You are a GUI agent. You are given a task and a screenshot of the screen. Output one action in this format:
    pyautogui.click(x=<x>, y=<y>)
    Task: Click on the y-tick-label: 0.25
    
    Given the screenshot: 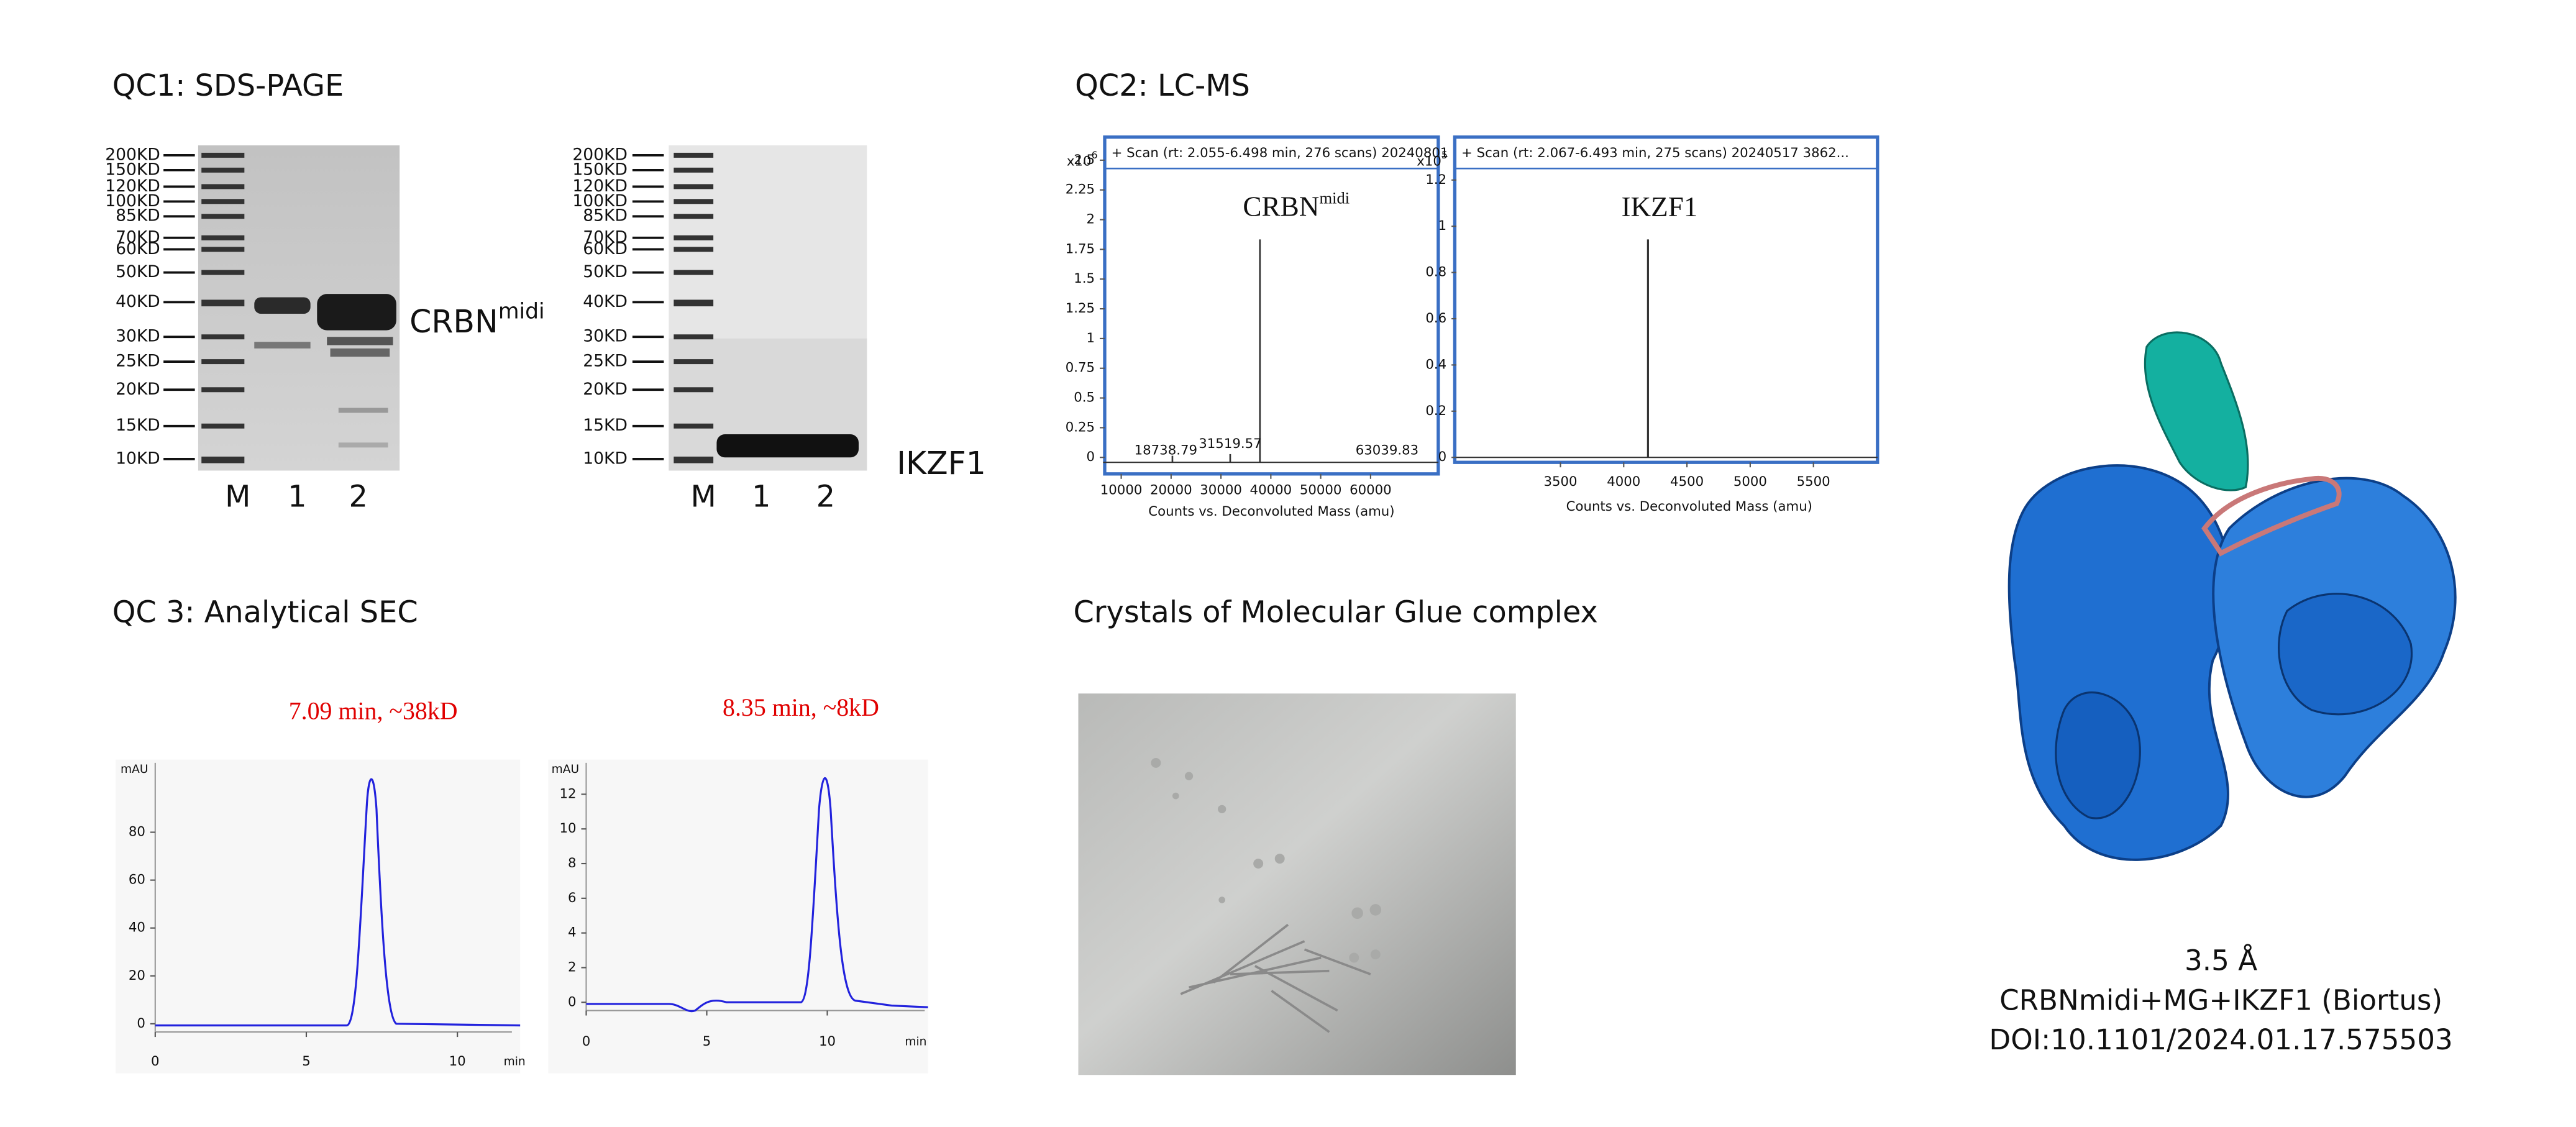 What is the action you would take?
    pyautogui.click(x=1080, y=427)
    